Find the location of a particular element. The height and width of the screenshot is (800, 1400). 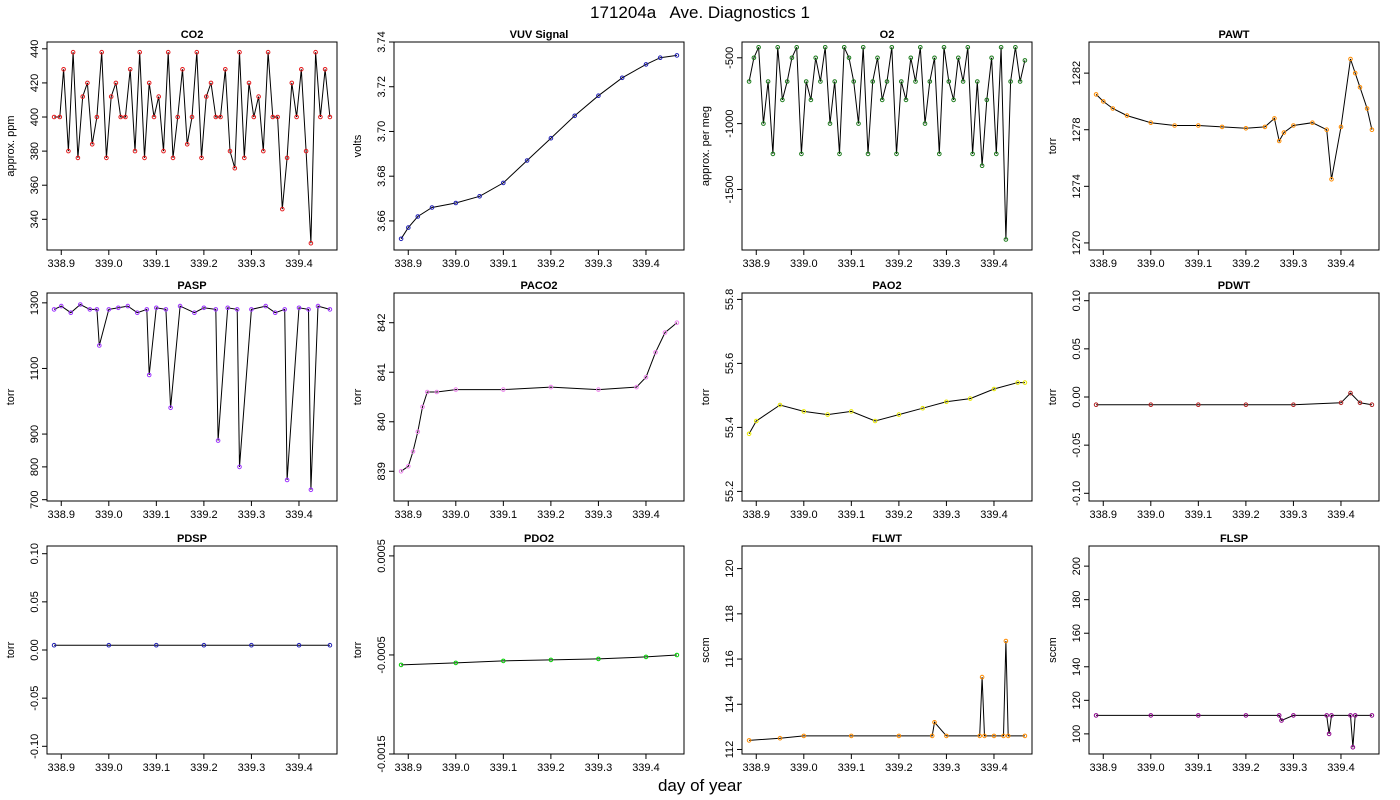

y-tick-label: 55.4 is located at coordinates (730, 427).